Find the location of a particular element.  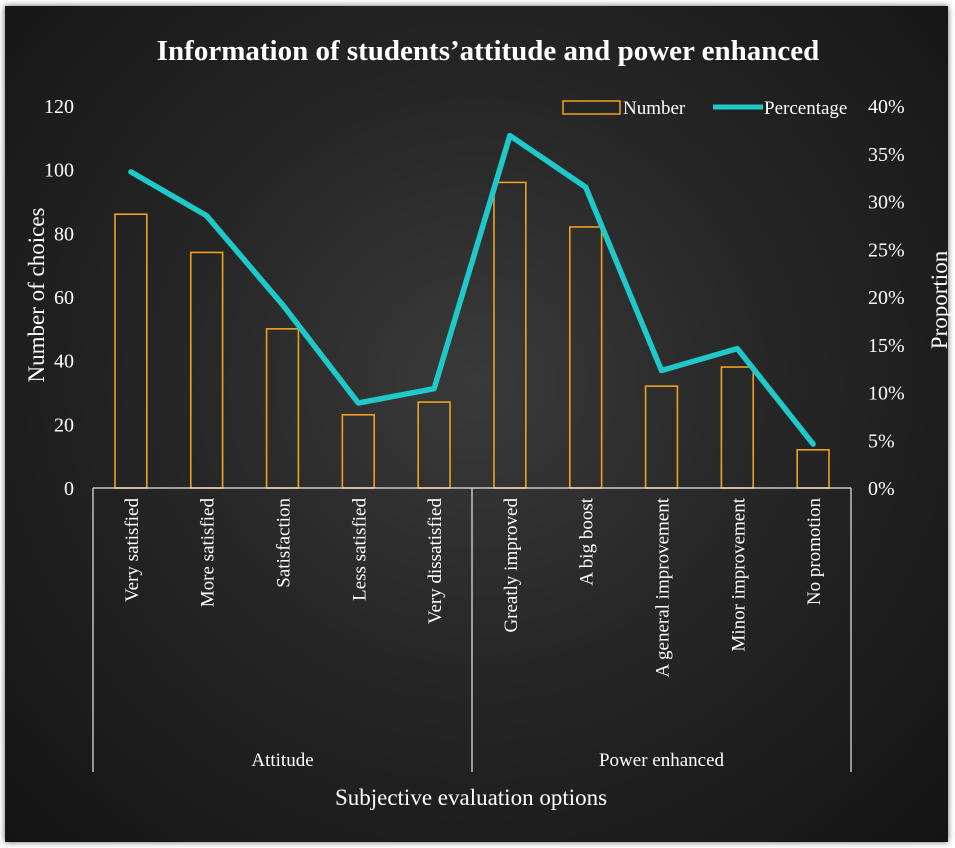

y-tick-label: 120 is located at coordinates (59, 107).